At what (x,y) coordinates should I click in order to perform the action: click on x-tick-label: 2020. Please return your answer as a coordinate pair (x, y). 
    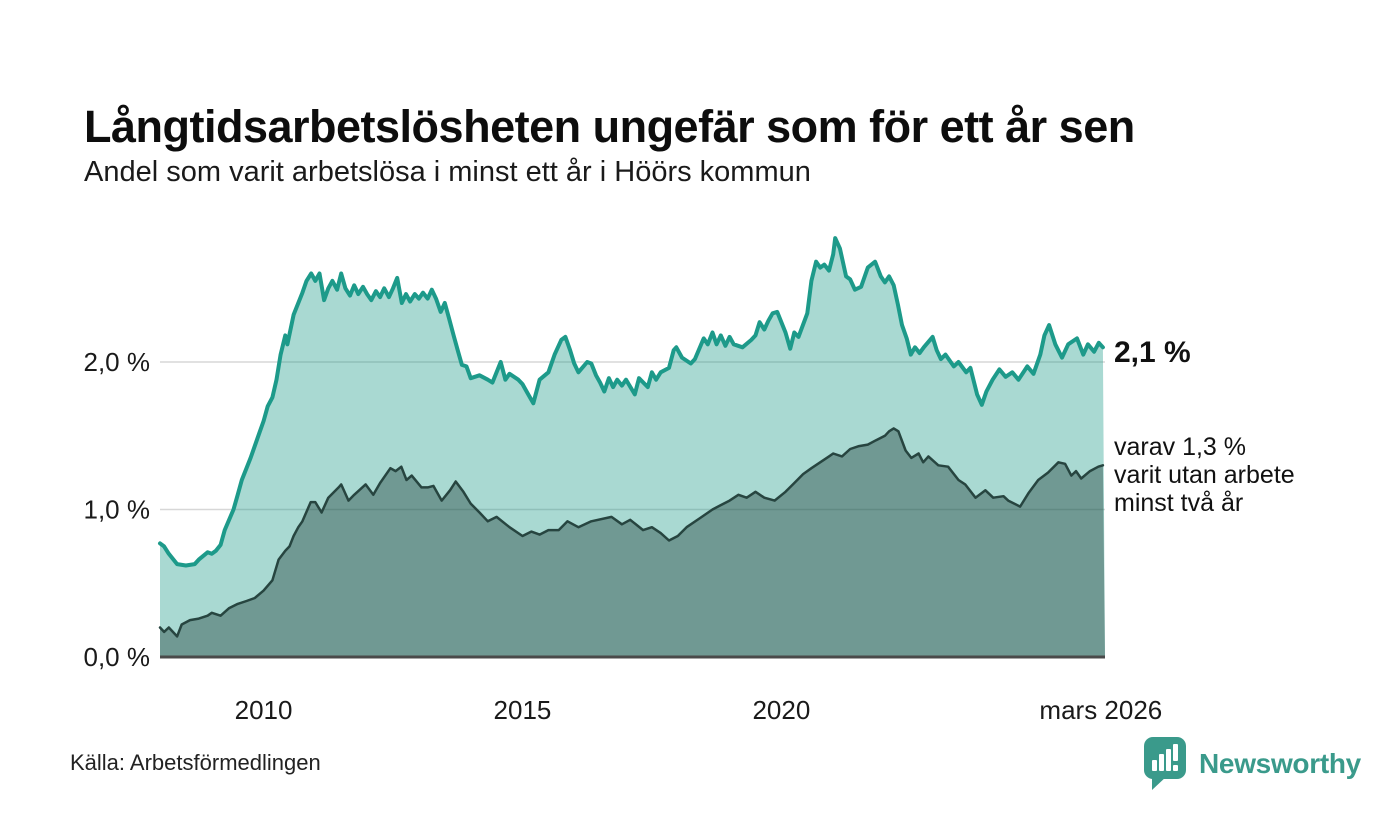
    Looking at the image, I should click on (781, 710).